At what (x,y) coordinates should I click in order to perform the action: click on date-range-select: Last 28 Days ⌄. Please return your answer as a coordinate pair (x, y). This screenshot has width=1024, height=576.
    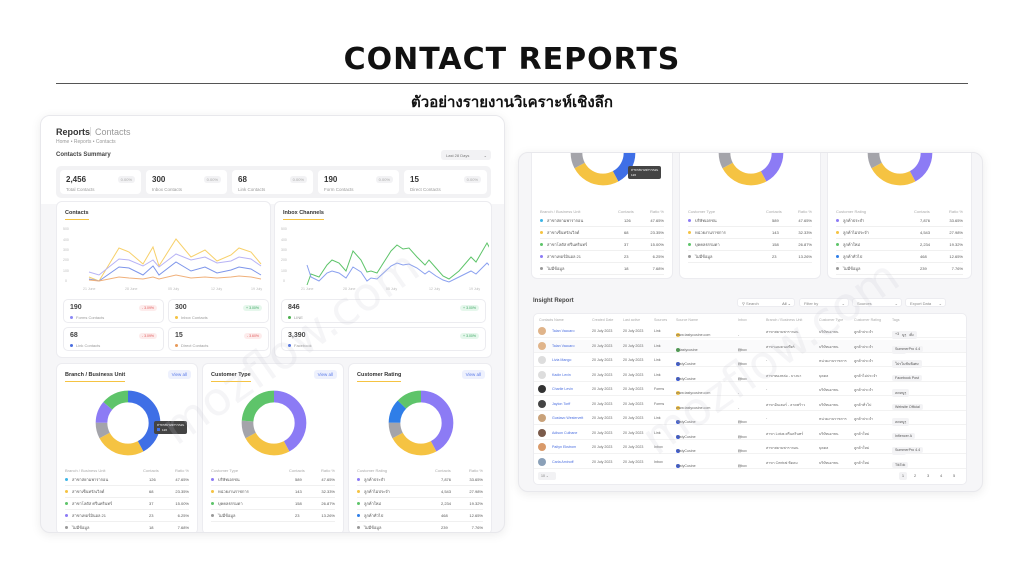
    Looking at the image, I should click on (466, 155).